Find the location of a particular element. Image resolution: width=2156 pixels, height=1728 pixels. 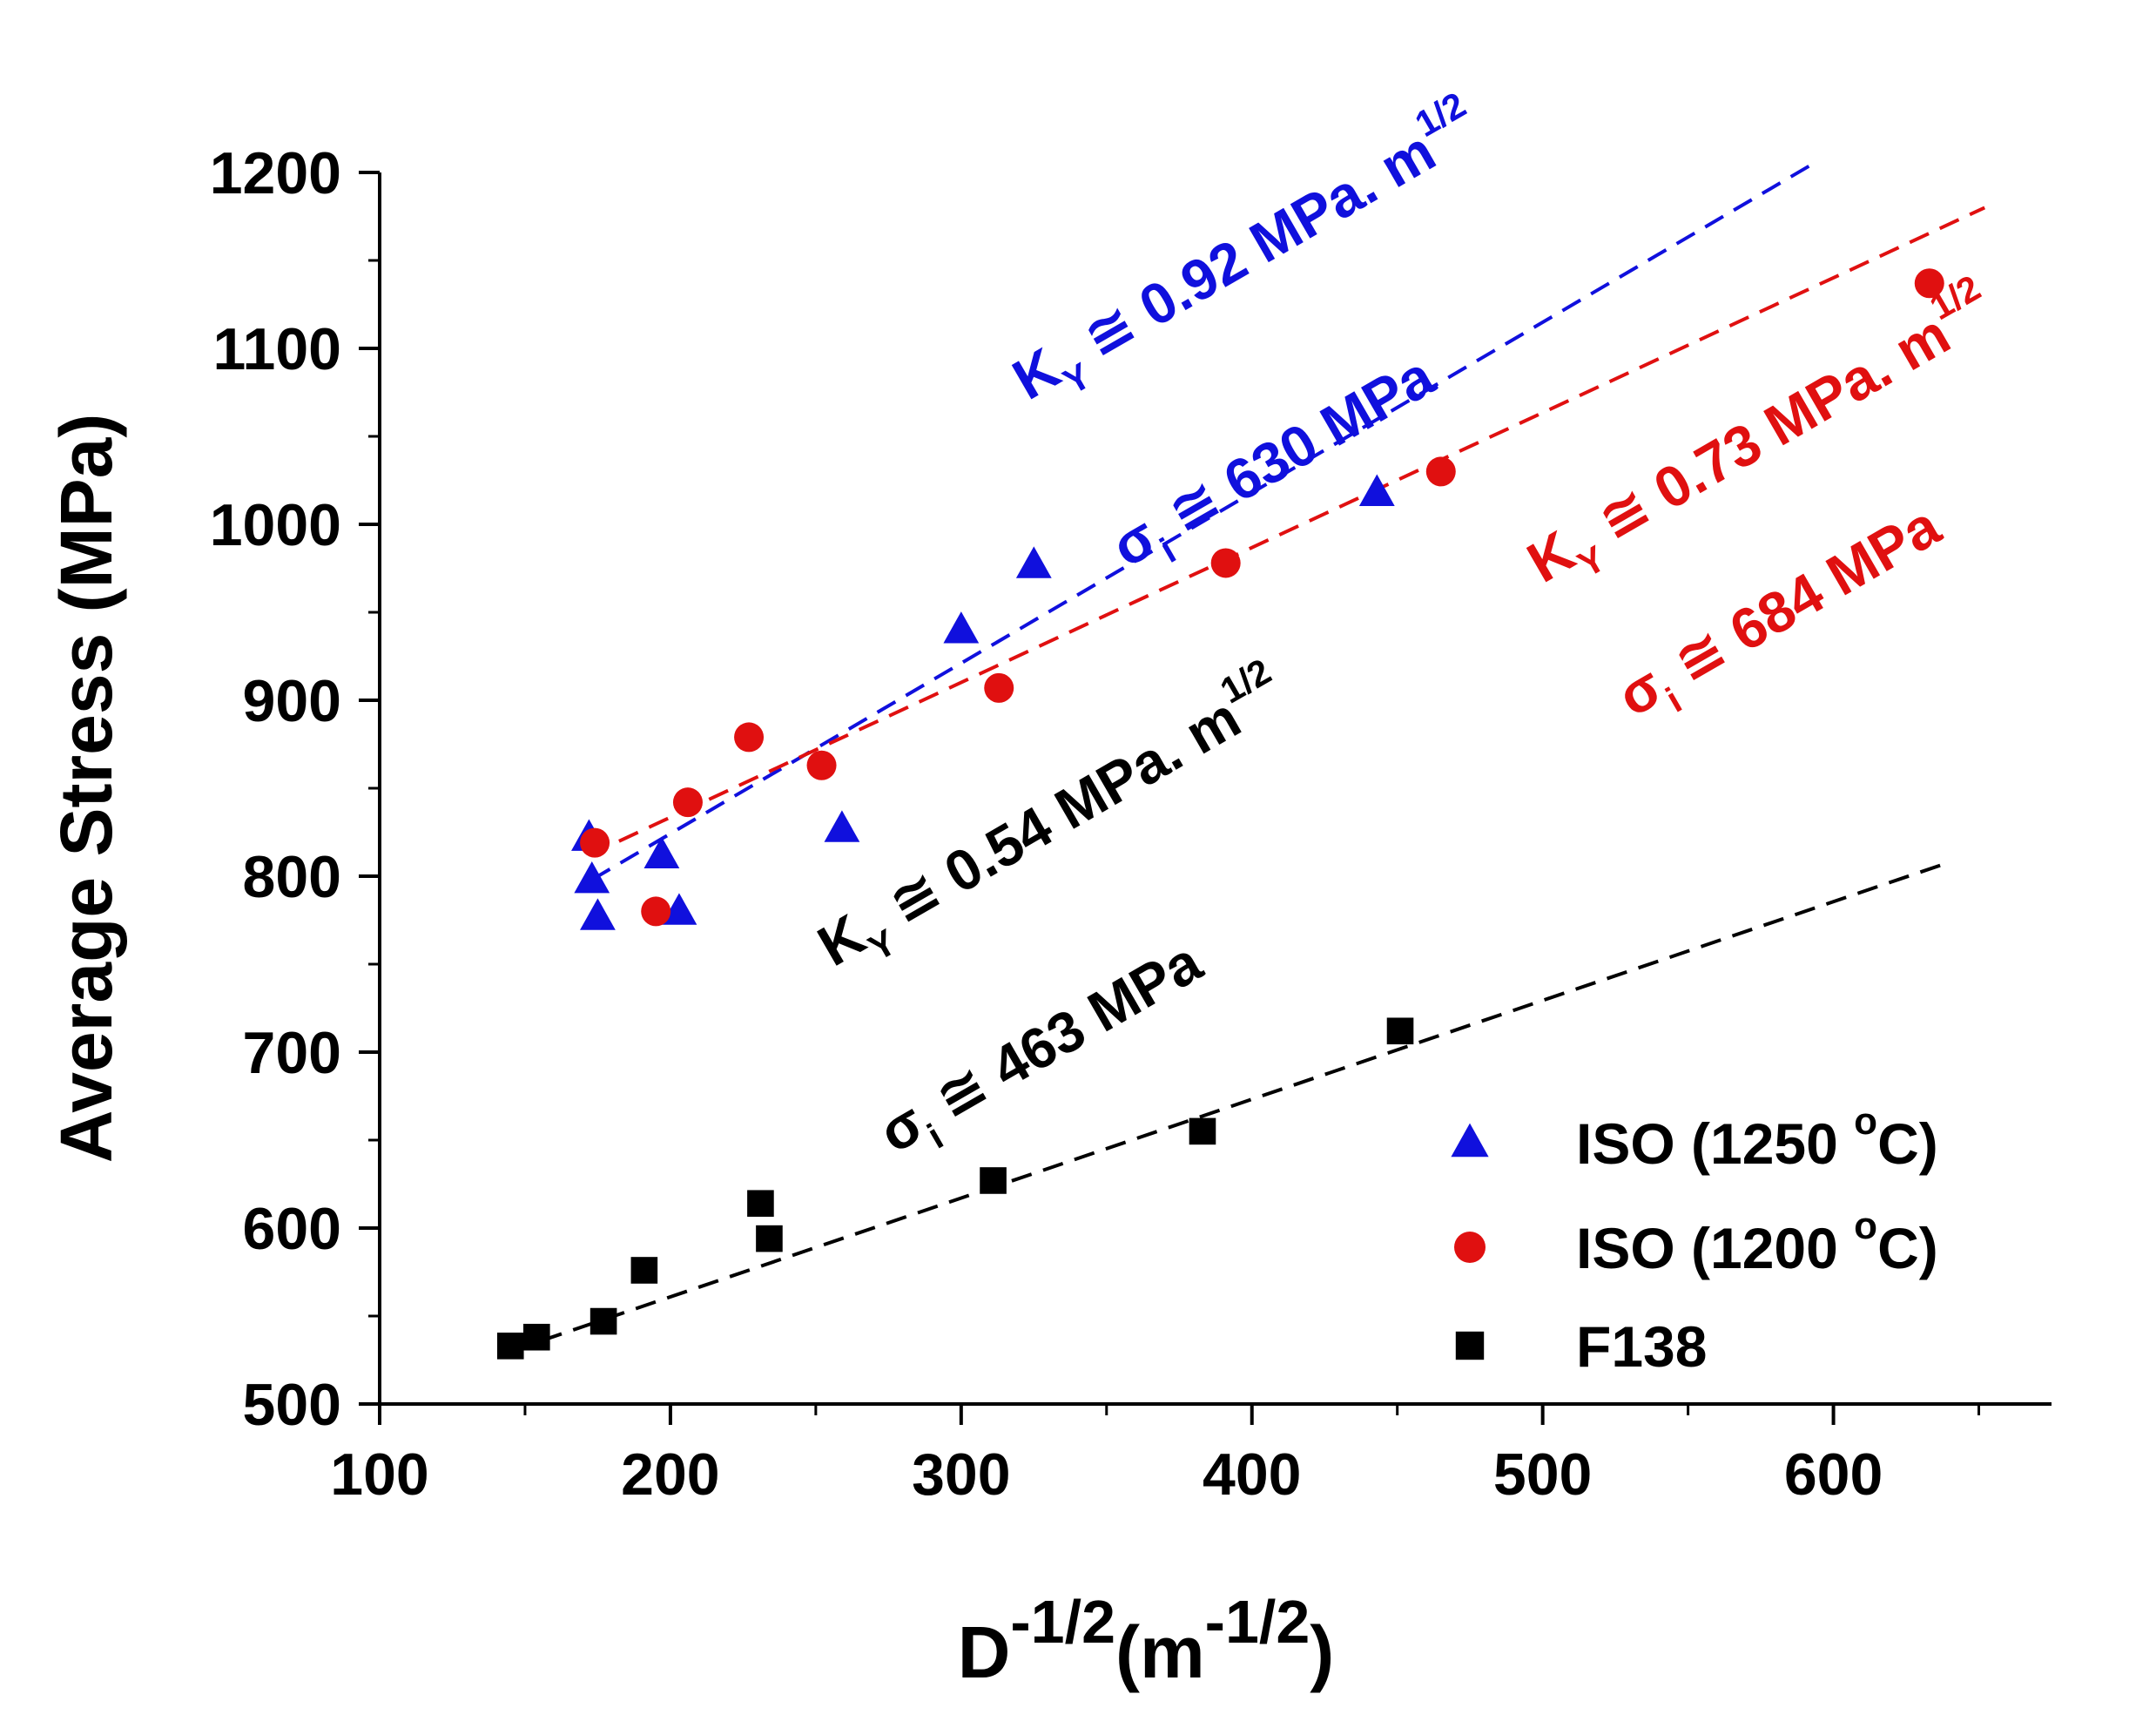

x-axis-title: D-1/2(m-1/2) is located at coordinates (1146, 1640).